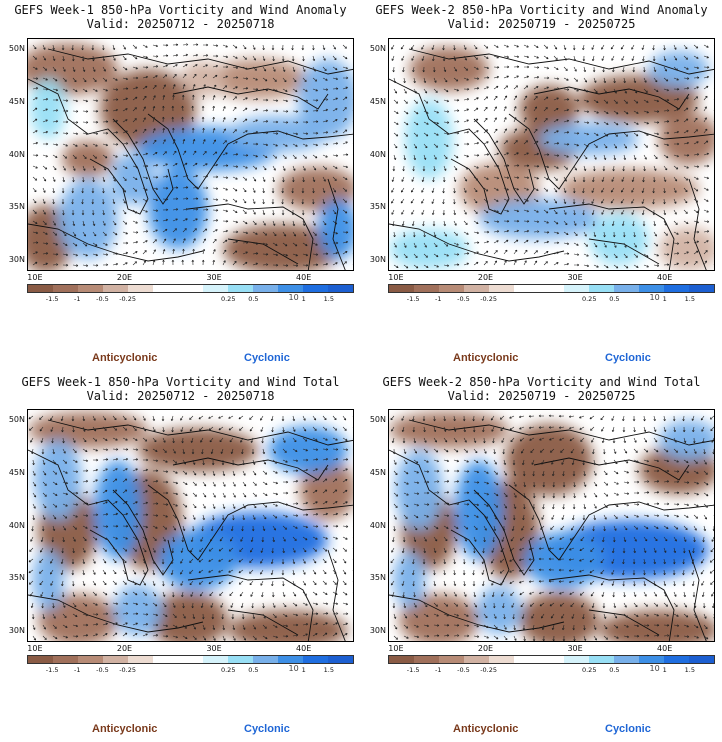 The height and width of the screenshot is (742, 722). Describe the element at coordinates (283, 247) in the screenshot. I see `vorticity-region` at that location.